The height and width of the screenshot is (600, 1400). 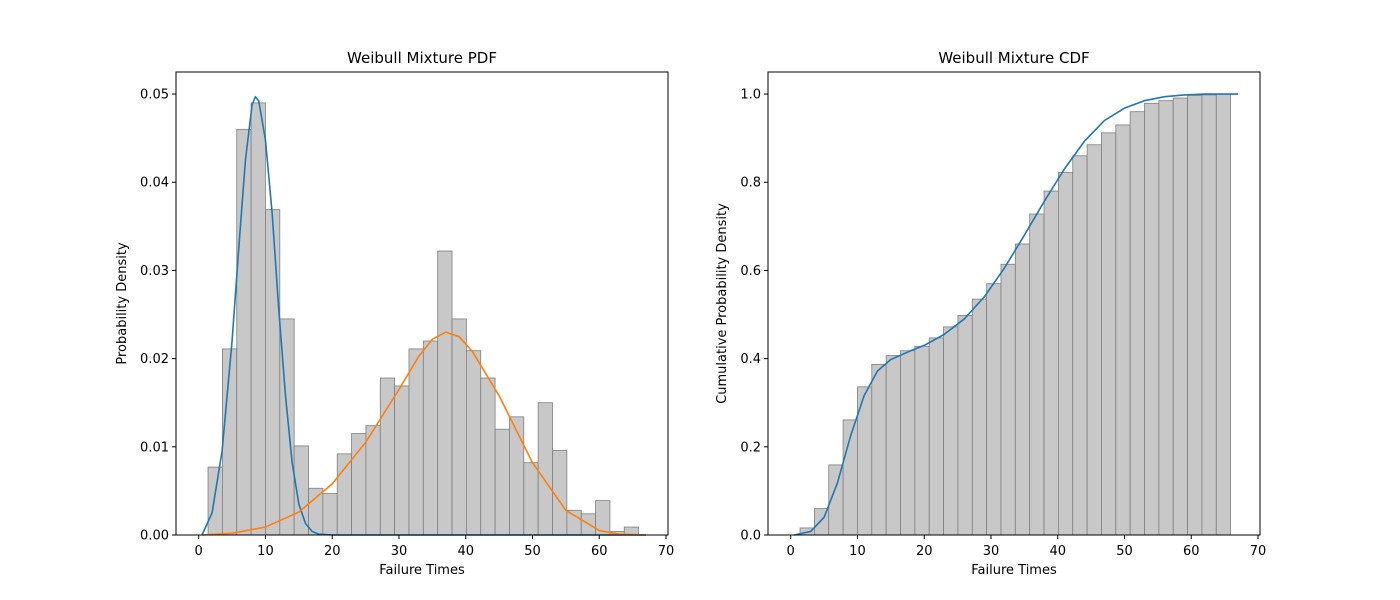 I want to click on chart-title: Weibull Mixture CDF, so click(x=1013, y=58).